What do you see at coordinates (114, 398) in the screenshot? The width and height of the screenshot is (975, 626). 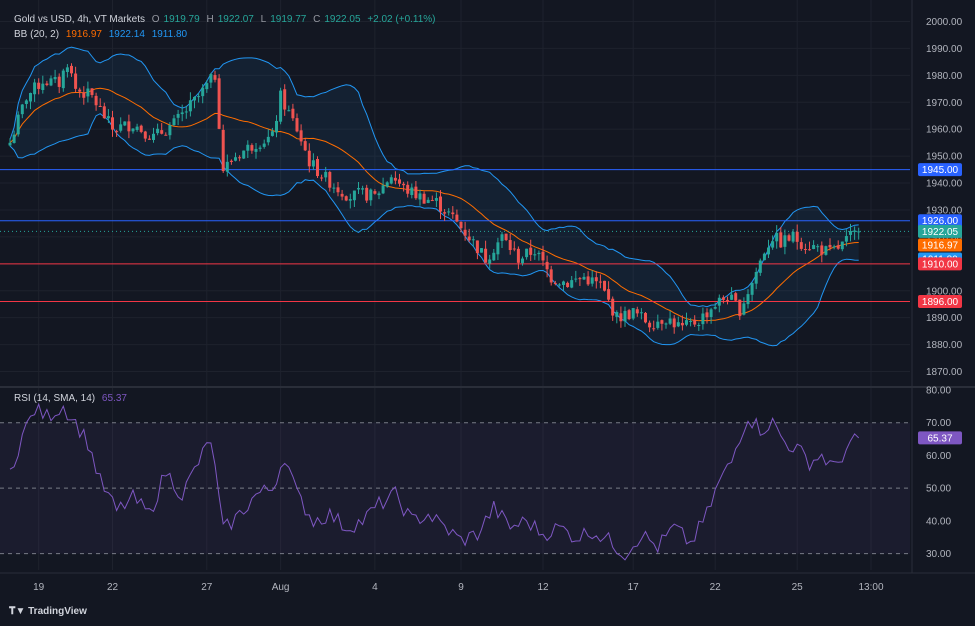 I see `rsi-value: 65.37` at bounding box center [114, 398].